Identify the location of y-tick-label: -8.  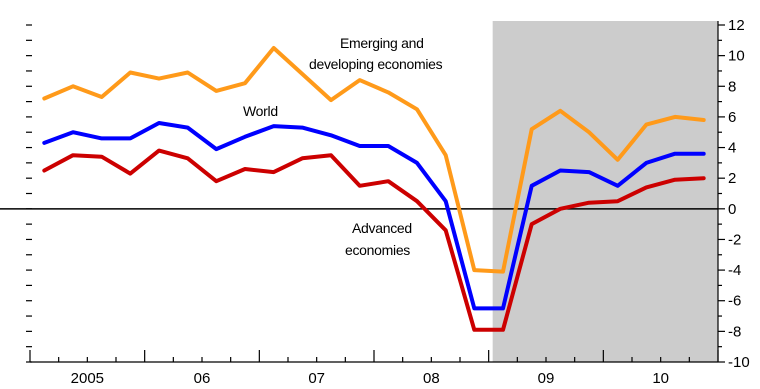
(734, 331).